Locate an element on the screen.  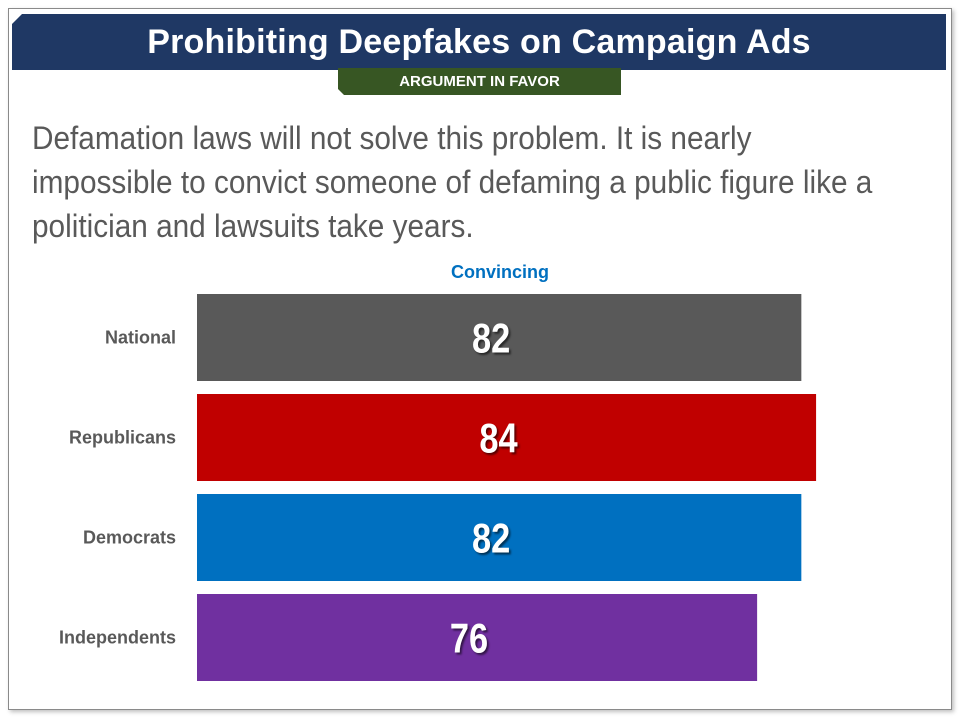
data-label-democrats: 82 is located at coordinates (491, 538).